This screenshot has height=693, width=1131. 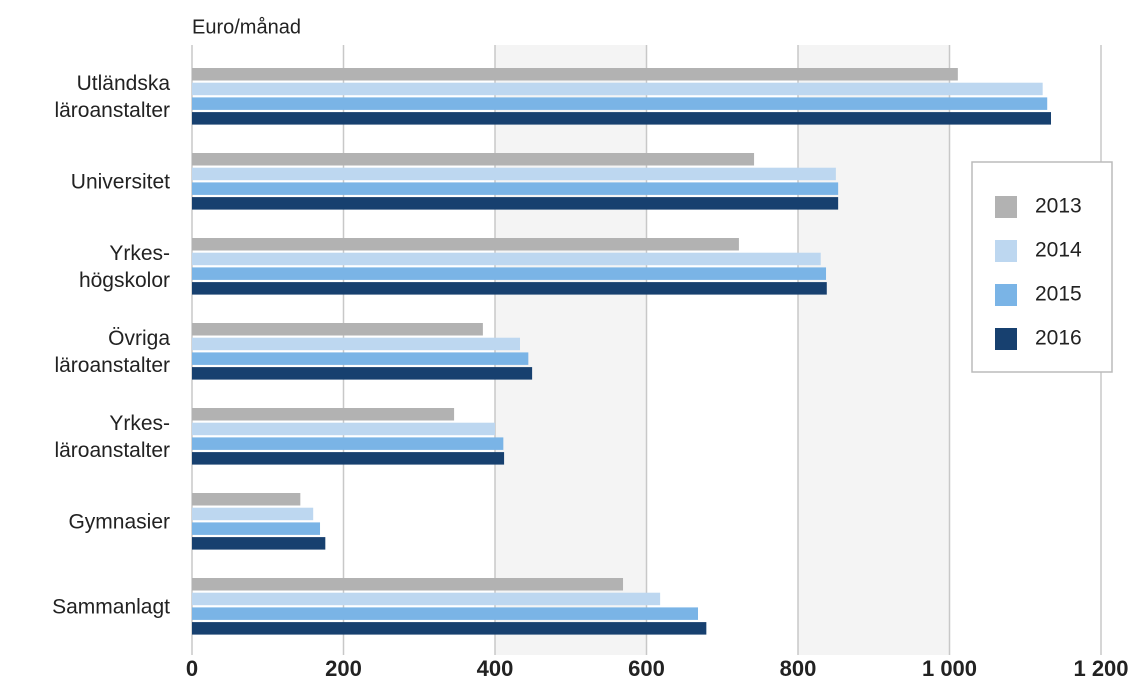 I want to click on unit-label: Euro/månad, so click(x=246, y=27).